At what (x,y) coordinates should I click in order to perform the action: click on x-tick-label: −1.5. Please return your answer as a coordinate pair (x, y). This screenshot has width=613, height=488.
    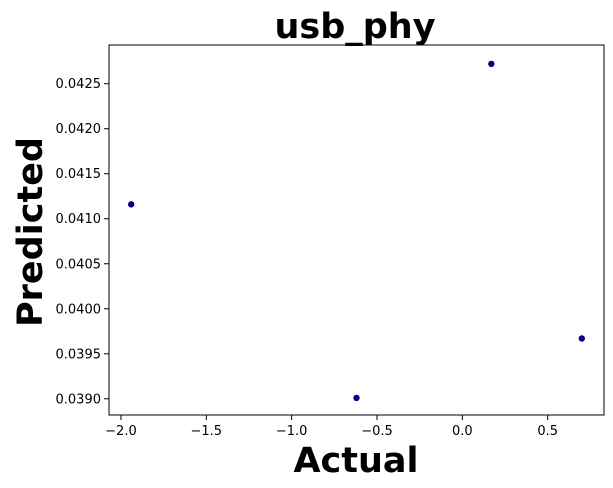
    Looking at the image, I should click on (207, 431).